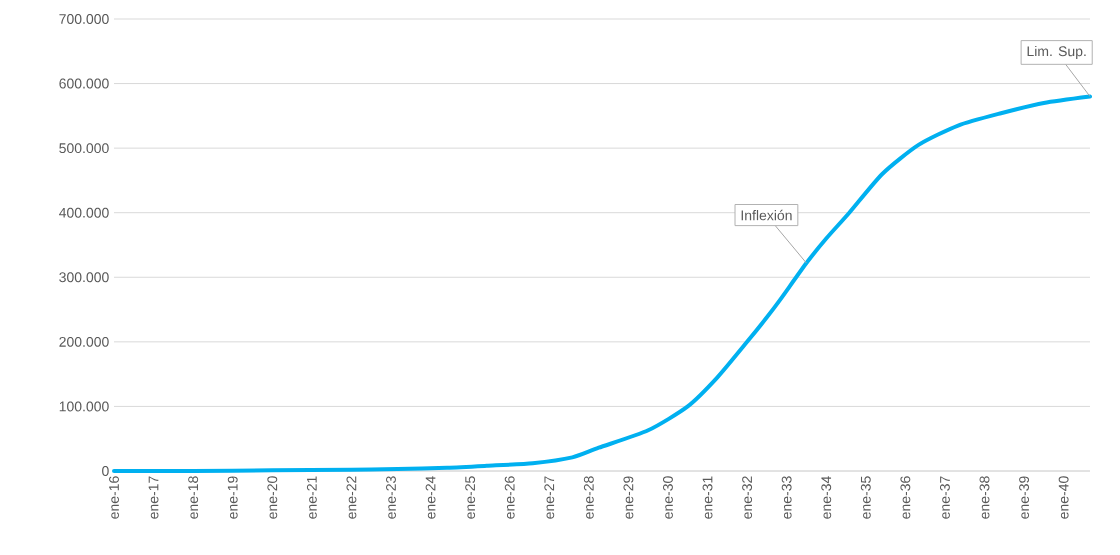  Describe the element at coordinates (786, 497) in the screenshot. I see `x-tick-label: ene-33` at that location.